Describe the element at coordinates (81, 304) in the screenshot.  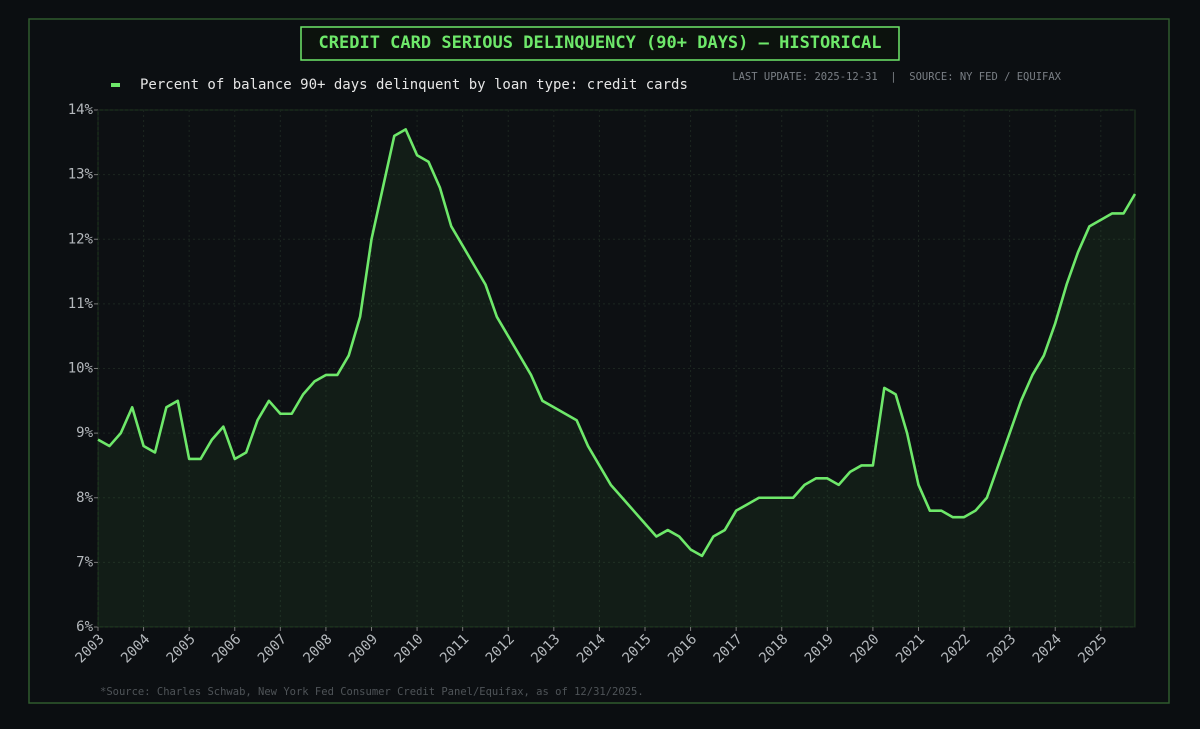
I see `y-tick-label: 11%` at that location.